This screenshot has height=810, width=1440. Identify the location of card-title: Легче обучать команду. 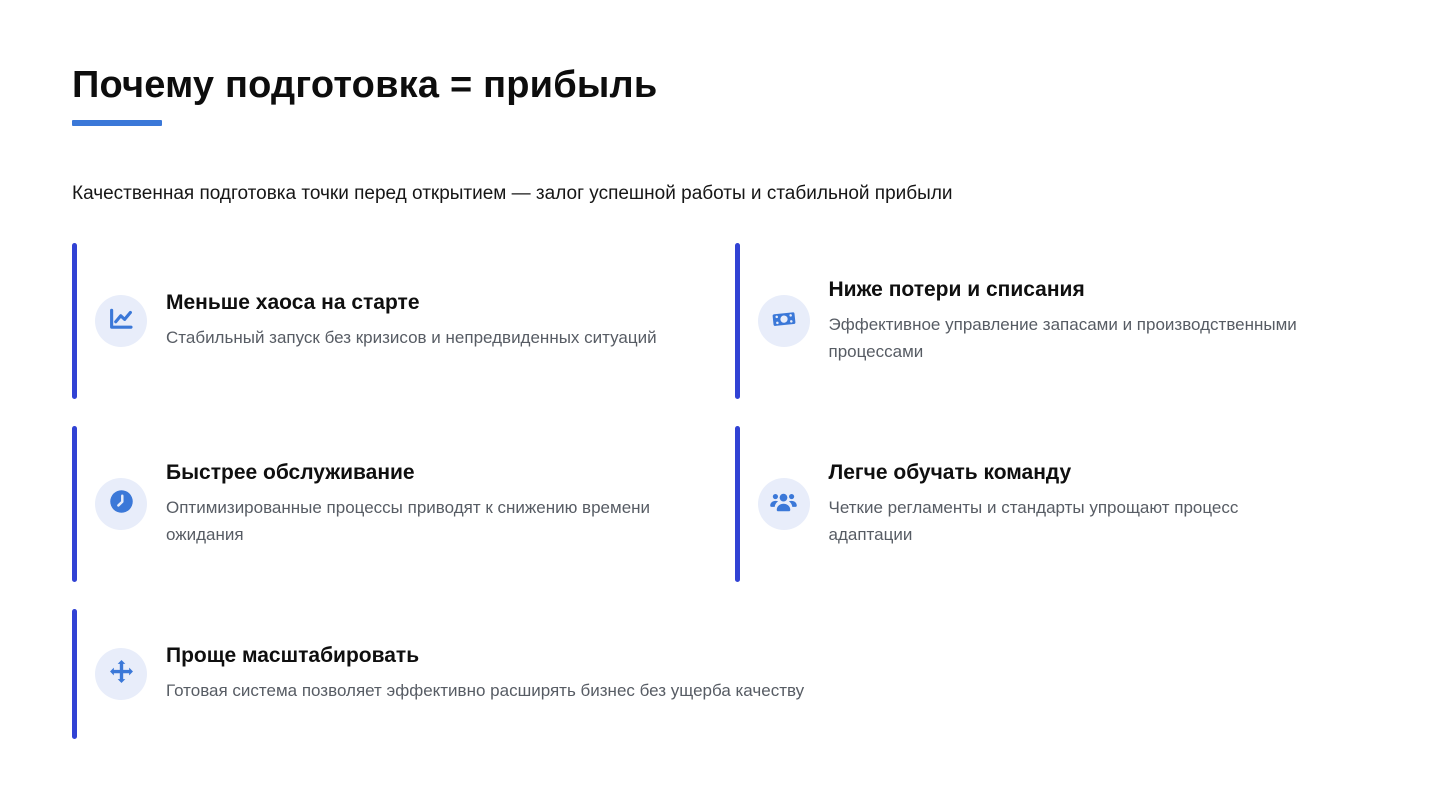
(950, 472).